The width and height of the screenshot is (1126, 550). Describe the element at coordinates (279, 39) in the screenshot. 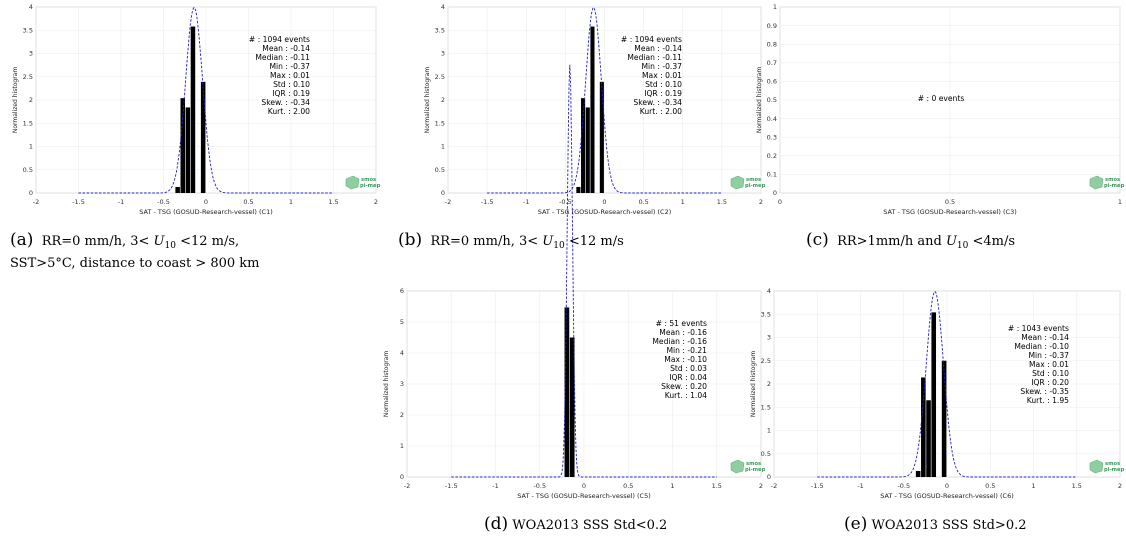

I see `stats-line: # : 1094 events` at that location.